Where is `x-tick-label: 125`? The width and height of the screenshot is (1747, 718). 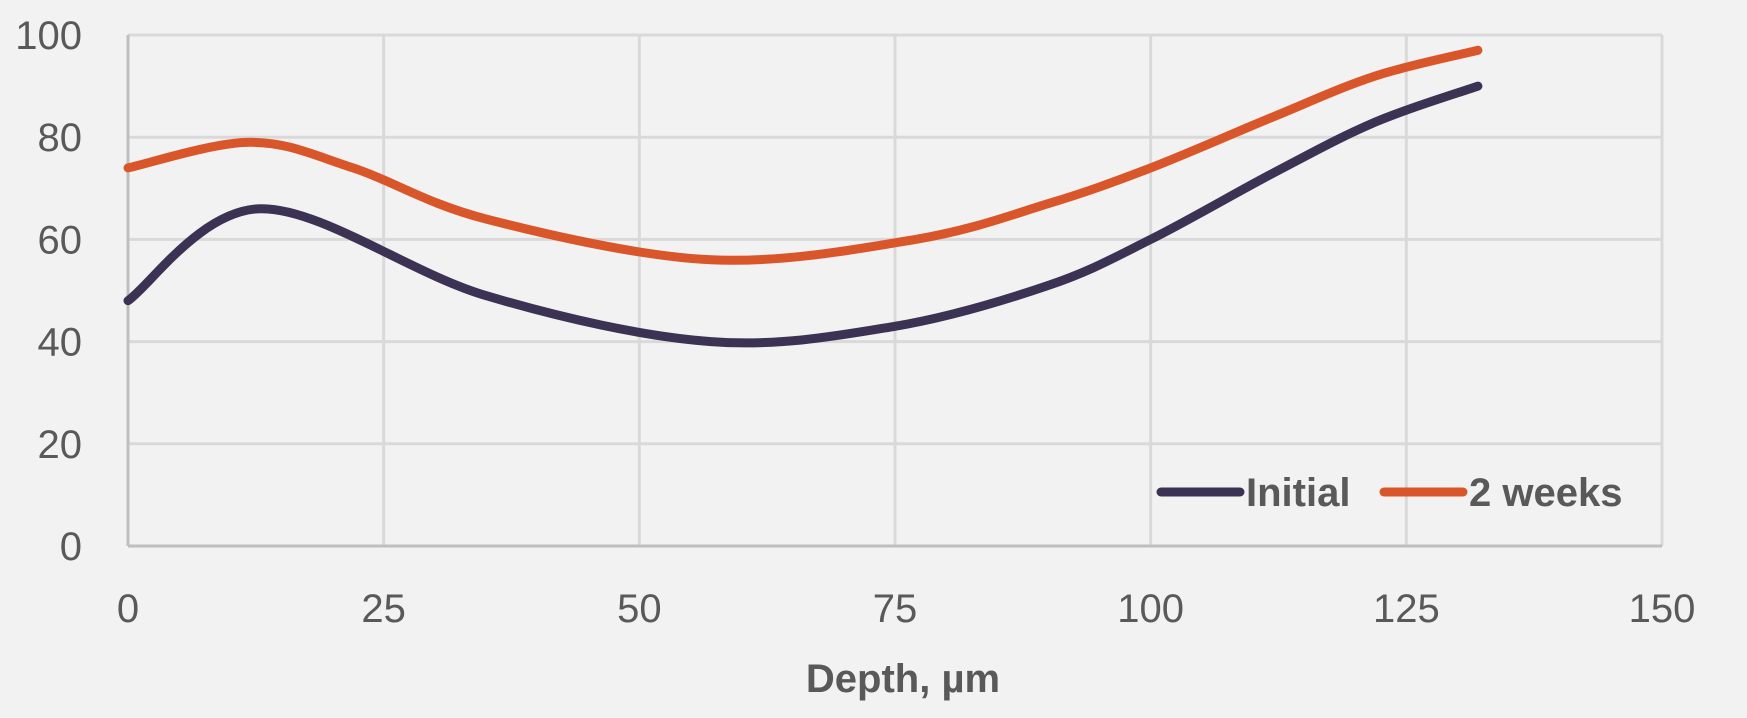 x-tick-label: 125 is located at coordinates (1406, 609).